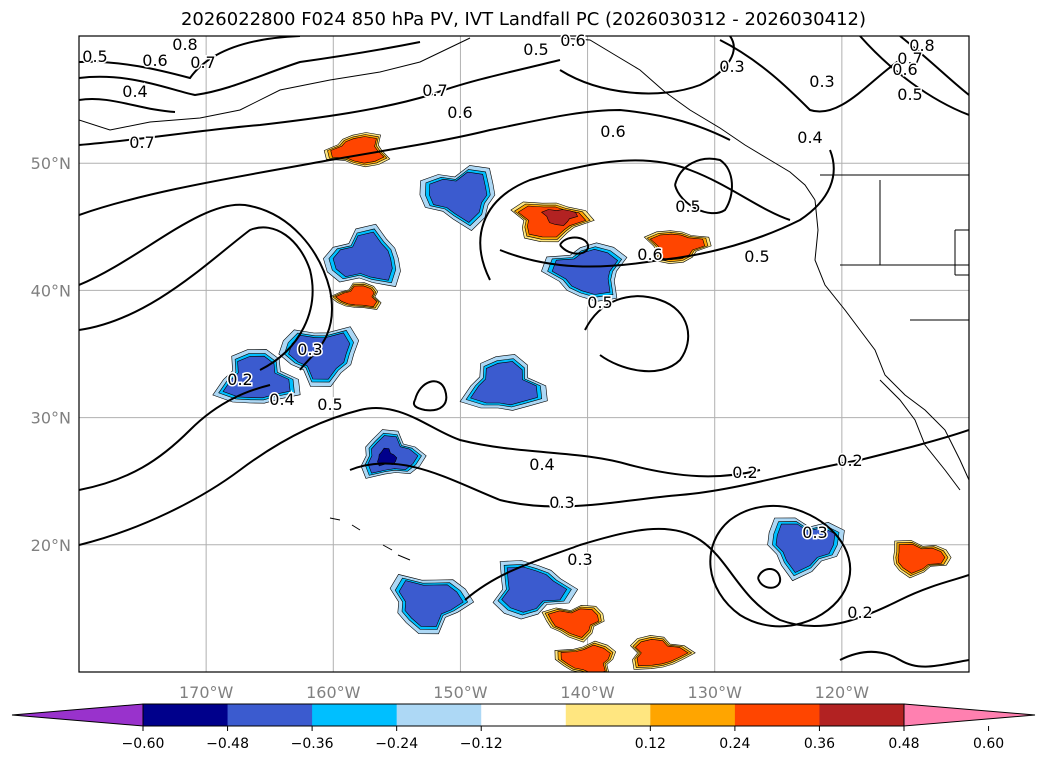 This screenshot has width=1047, height=765. Describe the element at coordinates (184, 44) in the screenshot. I see `contour-label: 0.8` at that location.